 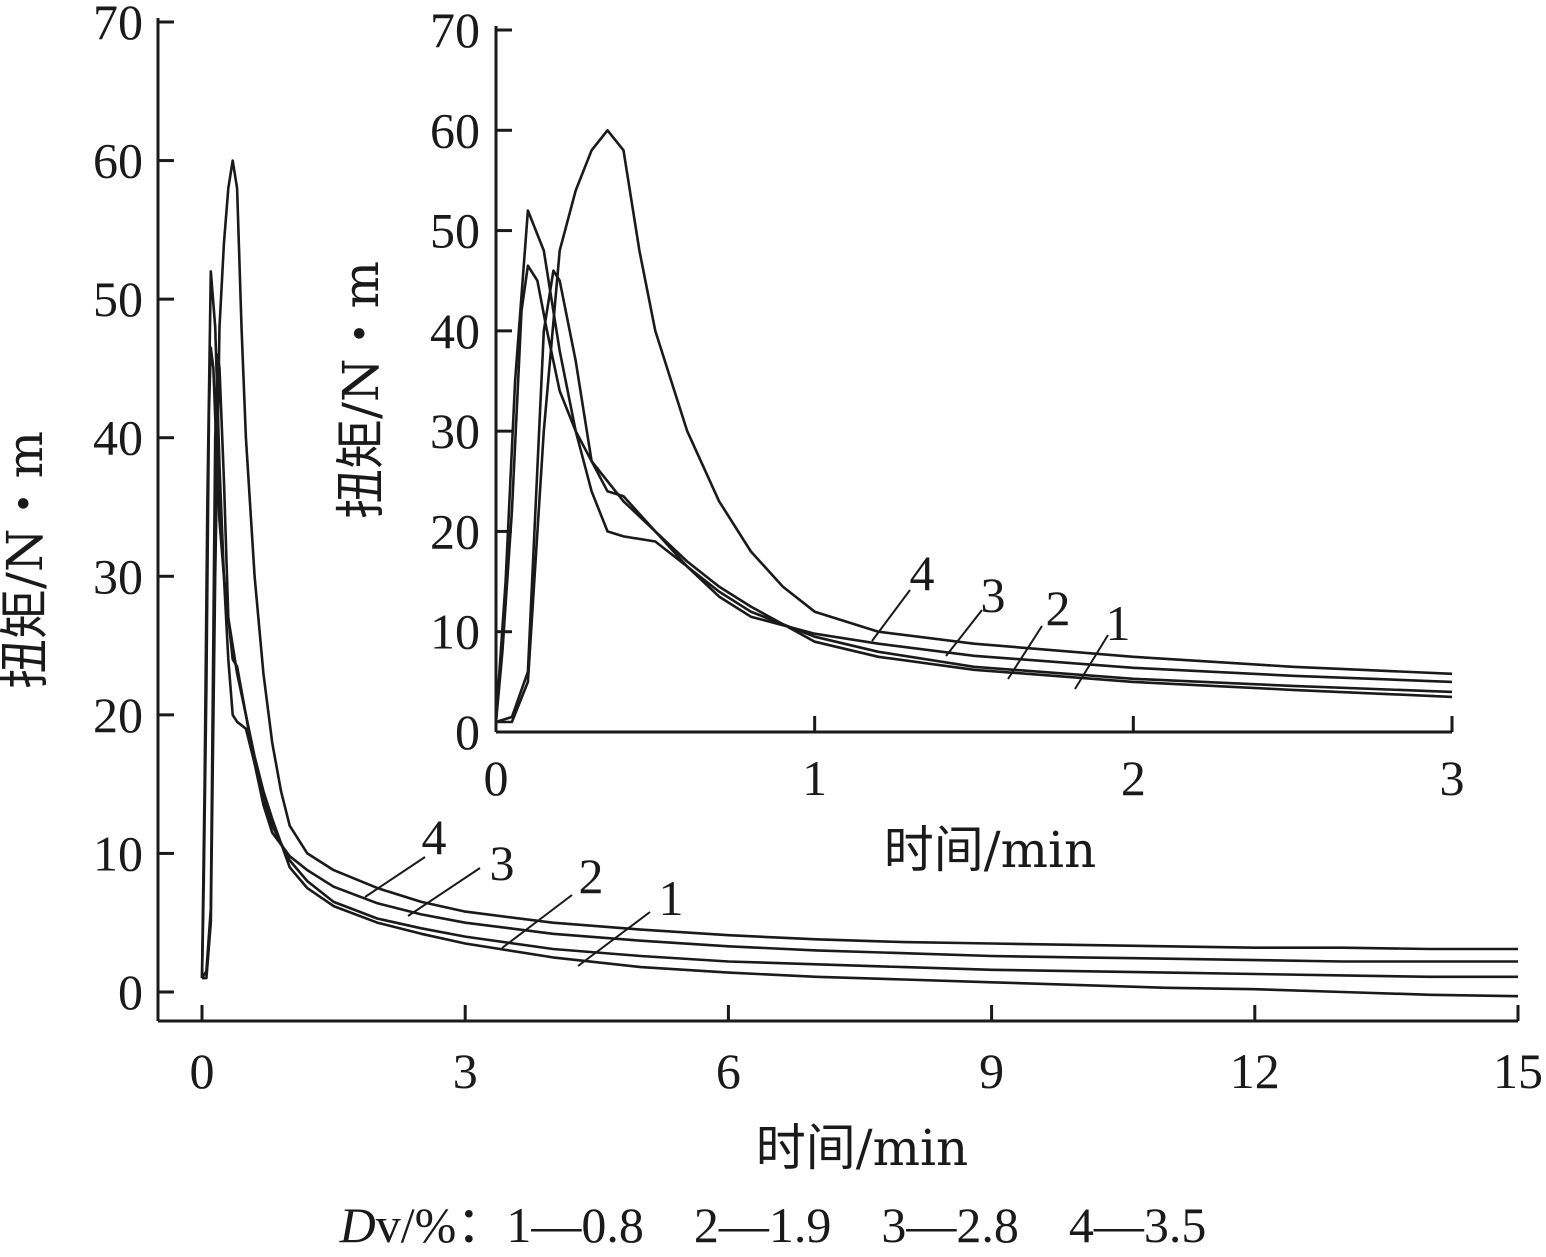 I want to click on main-x-tick-label: 0, so click(x=202, y=1071).